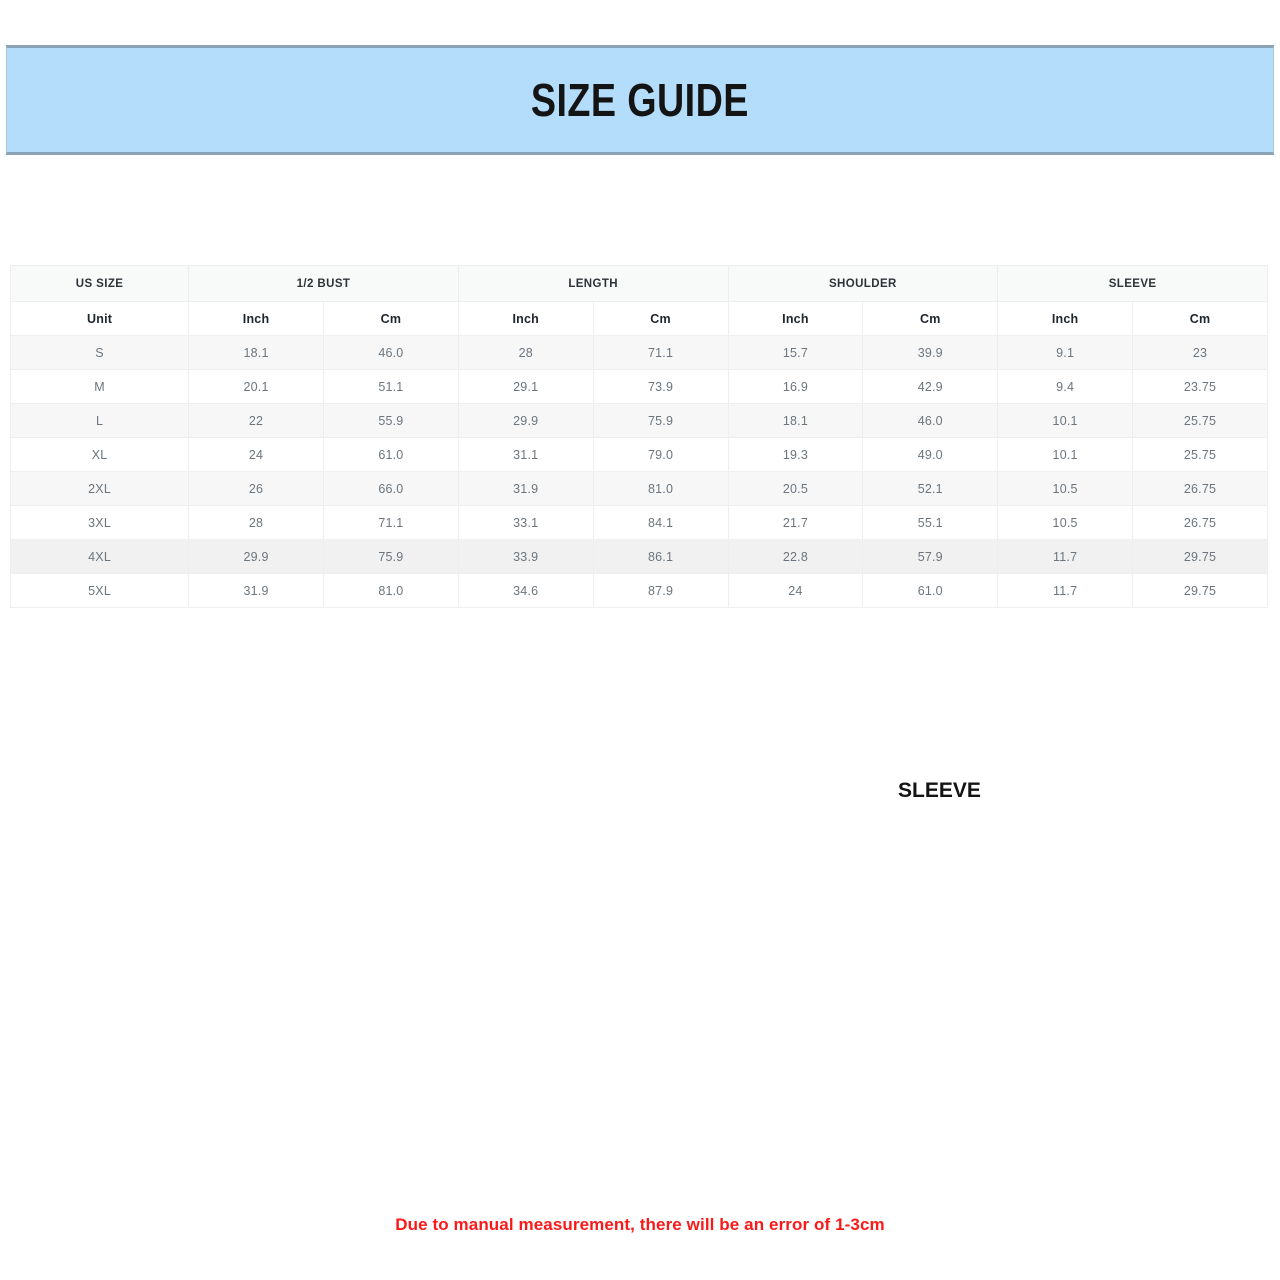 The height and width of the screenshot is (1280, 1280). Describe the element at coordinates (930, 522) in the screenshot. I see `cell-shoulder-cm: 55.1` at that location.